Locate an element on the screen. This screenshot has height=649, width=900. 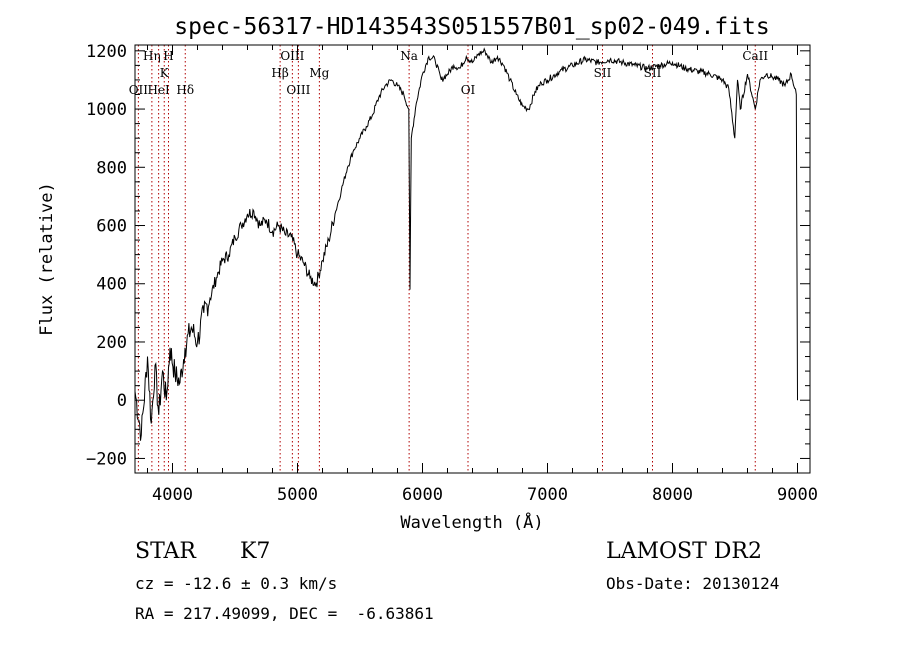
x-tick-label: 9000 is located at coordinates (797, 495).